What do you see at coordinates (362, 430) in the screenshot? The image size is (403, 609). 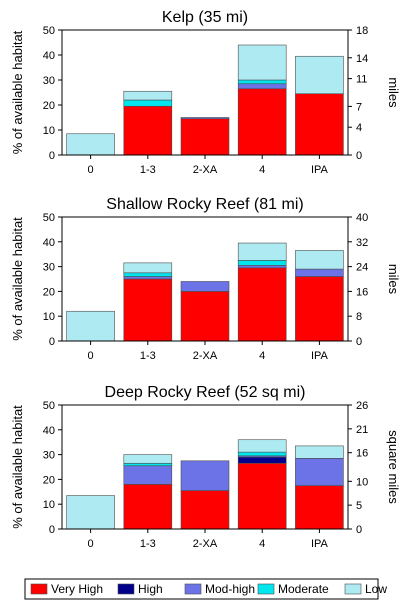 I see `y2-tick-label: 21` at bounding box center [362, 430].